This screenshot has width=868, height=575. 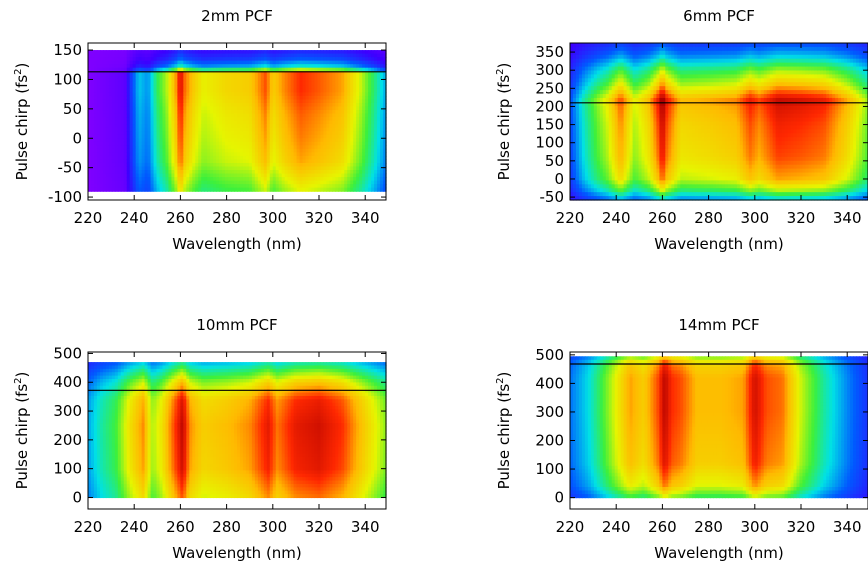 What do you see at coordinates (365, 218) in the screenshot?
I see `x-tick-label: 340` at bounding box center [365, 218].